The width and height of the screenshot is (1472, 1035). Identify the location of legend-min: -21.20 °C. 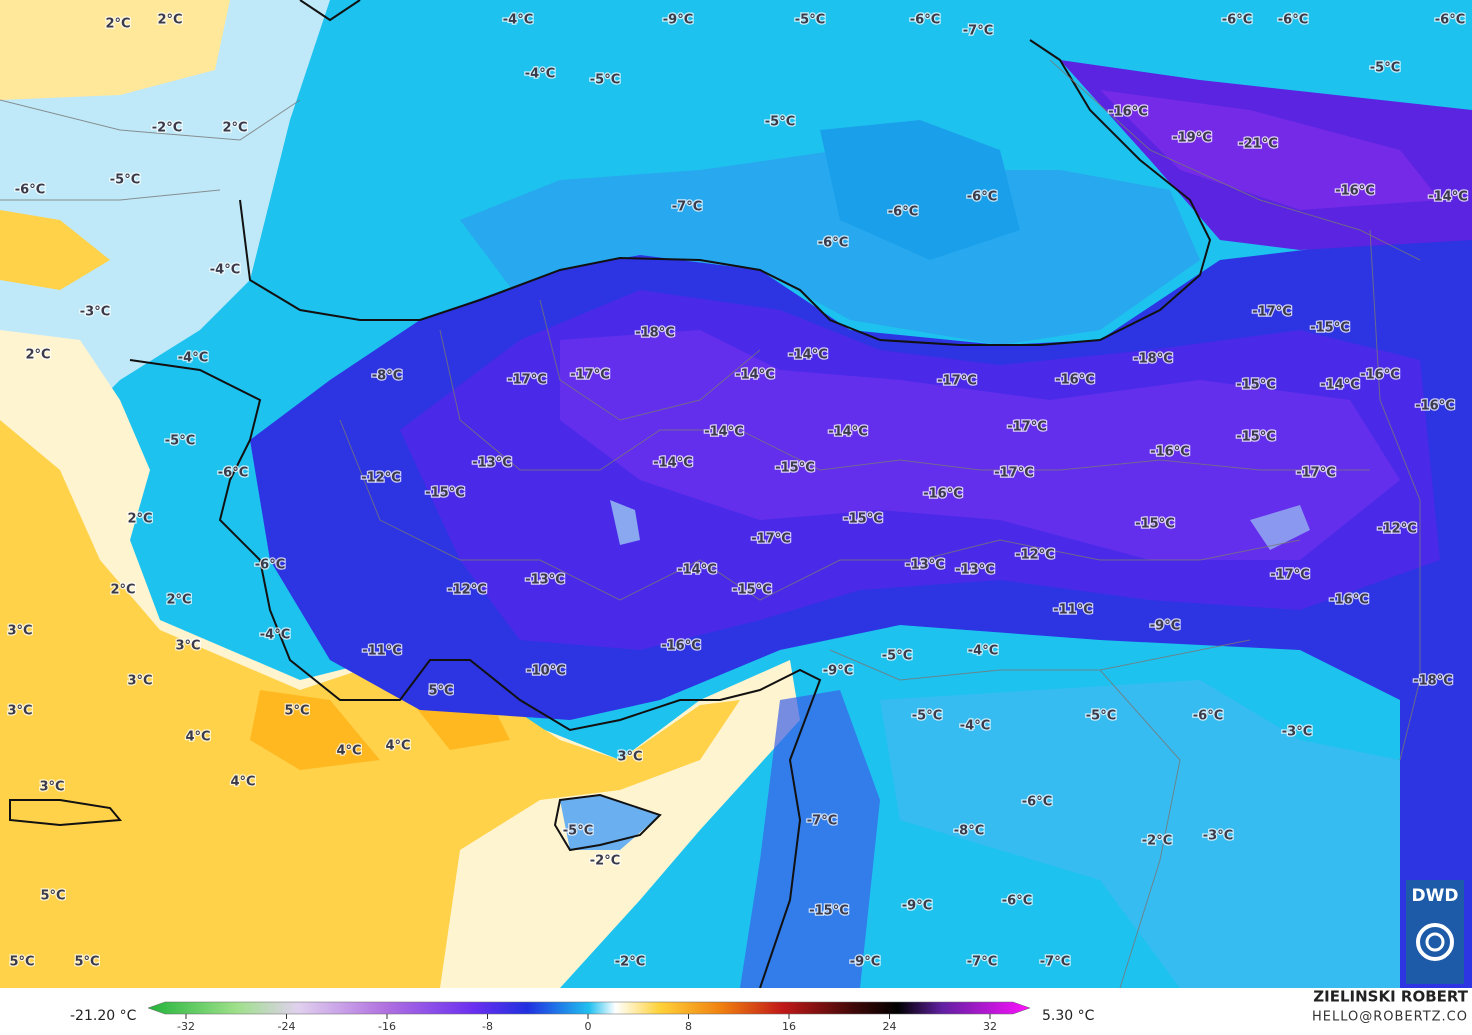
(103, 1016).